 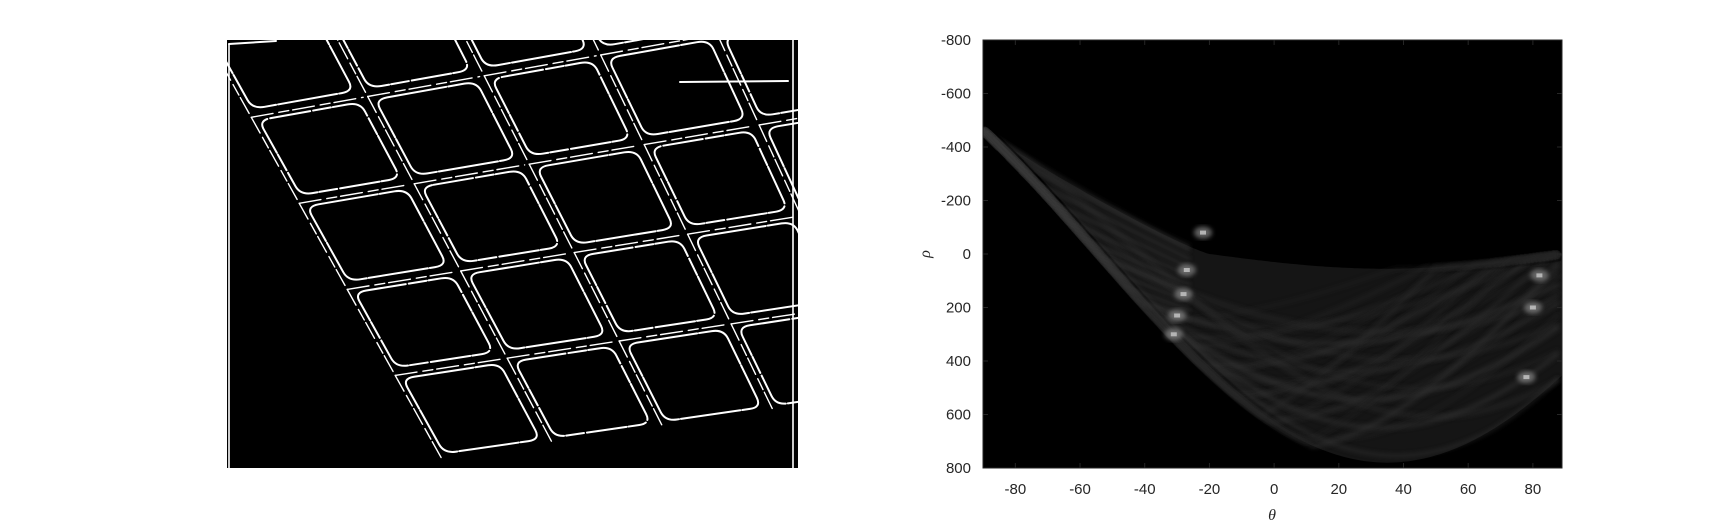 I want to click on edge-top-right-line, so click(x=734, y=81).